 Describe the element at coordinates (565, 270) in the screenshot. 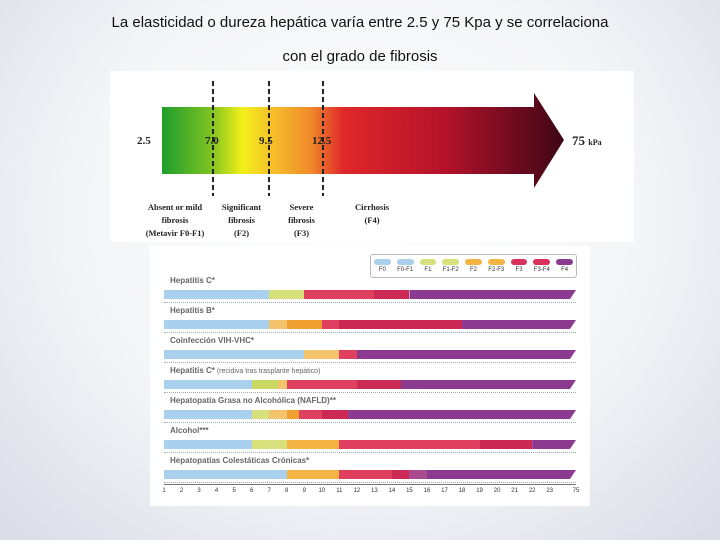

I see `legend-label: F4` at that location.